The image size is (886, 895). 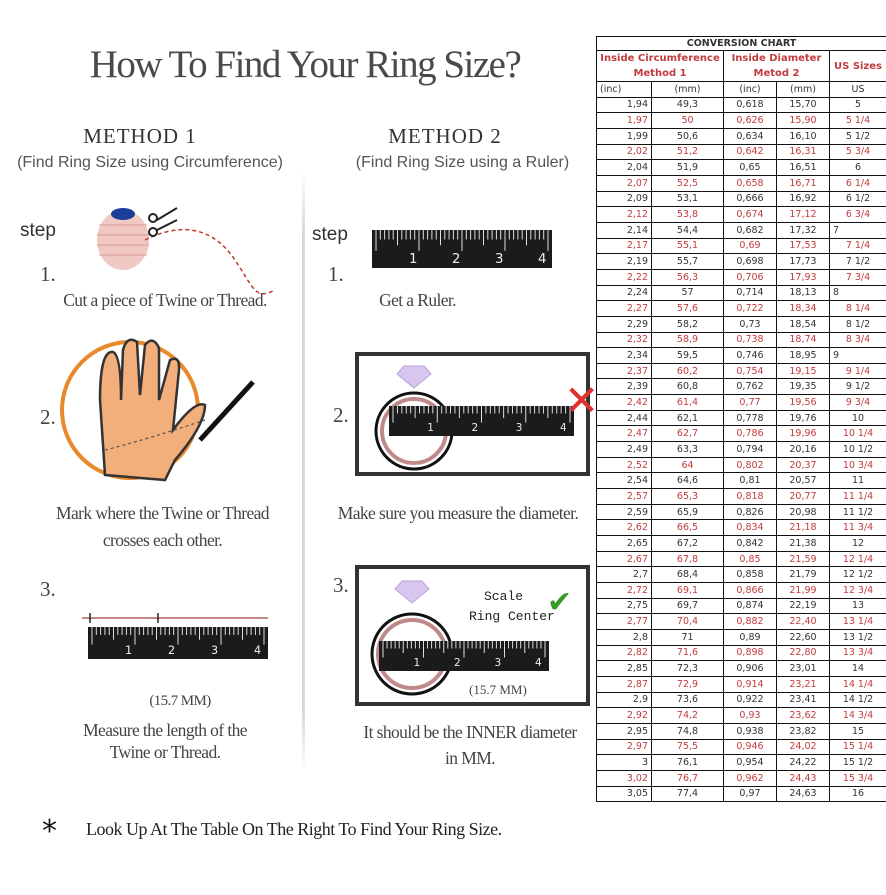 What do you see at coordinates (857, 684) in the screenshot?
I see `table-cell: 14 1/4` at bounding box center [857, 684].